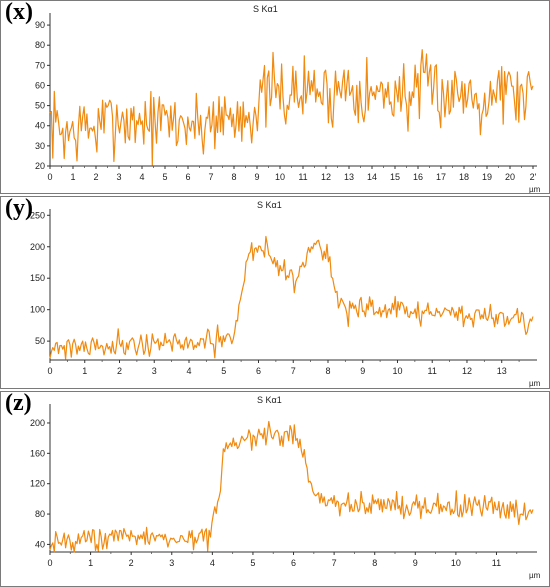 This screenshot has width=550, height=587. I want to click on y-tick-label: 100, so click(37, 310).